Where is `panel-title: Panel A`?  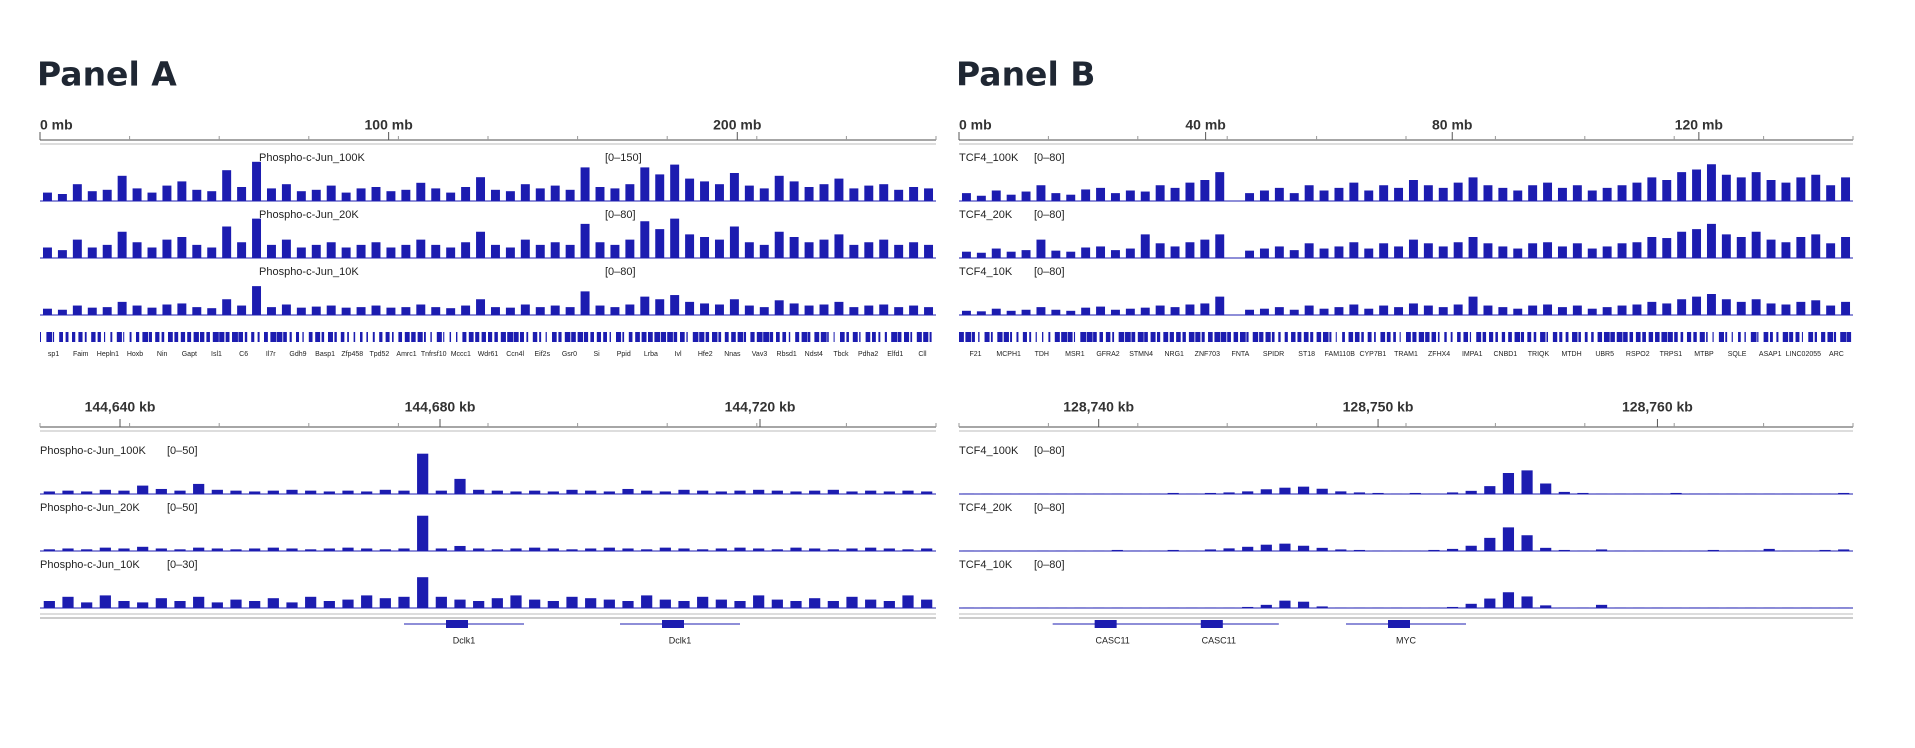 panel-title: Panel A is located at coordinates (107, 74).